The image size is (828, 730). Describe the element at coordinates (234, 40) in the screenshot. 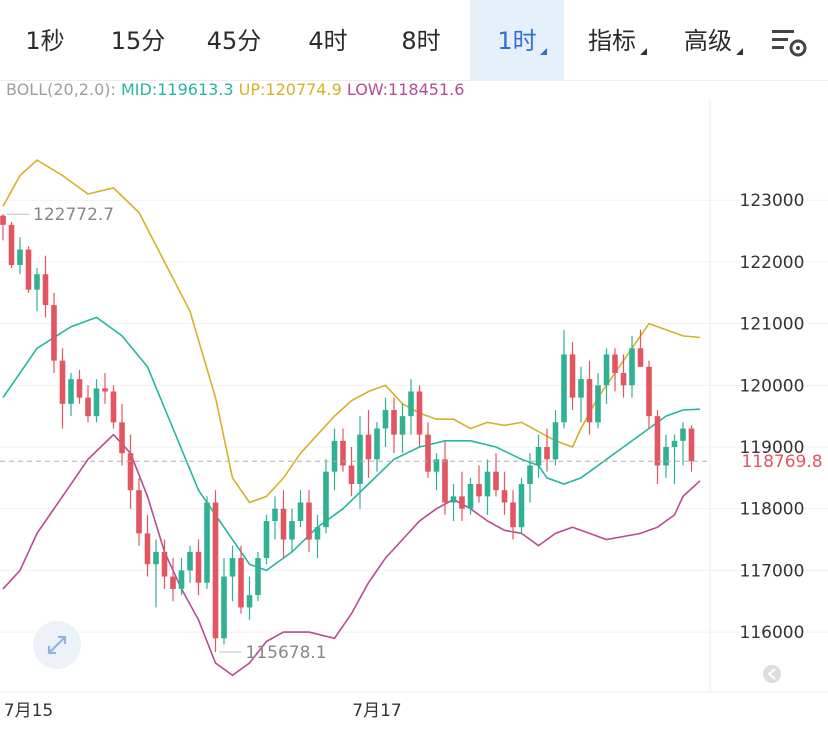

I see `tab-45m: 45分` at that location.